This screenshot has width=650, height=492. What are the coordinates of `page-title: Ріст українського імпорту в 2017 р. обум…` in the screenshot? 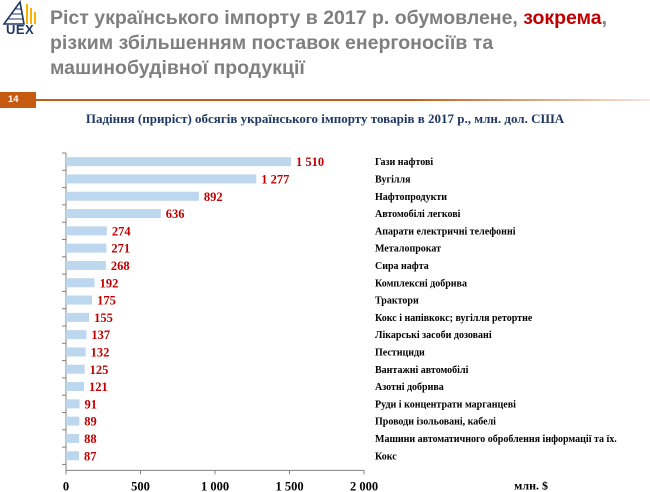 It's located at (345, 43).